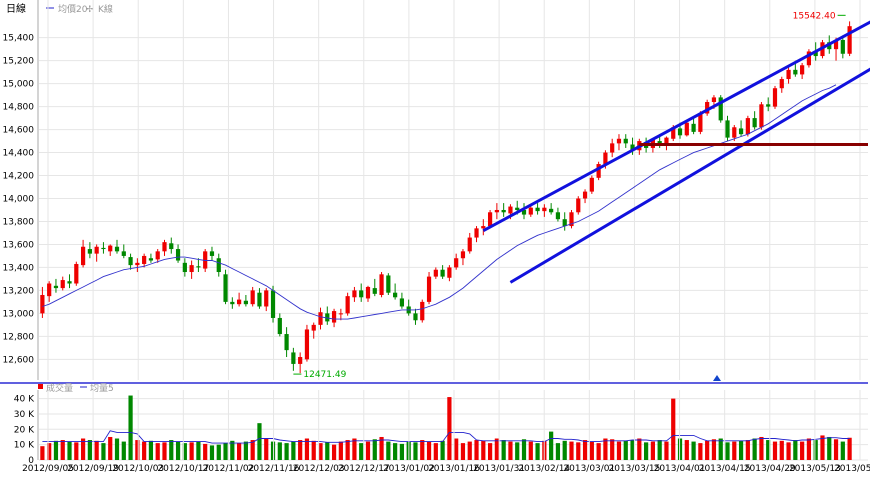 The height and width of the screenshot is (478, 870). I want to click on price-tick-label: 14,400, so click(19, 154).